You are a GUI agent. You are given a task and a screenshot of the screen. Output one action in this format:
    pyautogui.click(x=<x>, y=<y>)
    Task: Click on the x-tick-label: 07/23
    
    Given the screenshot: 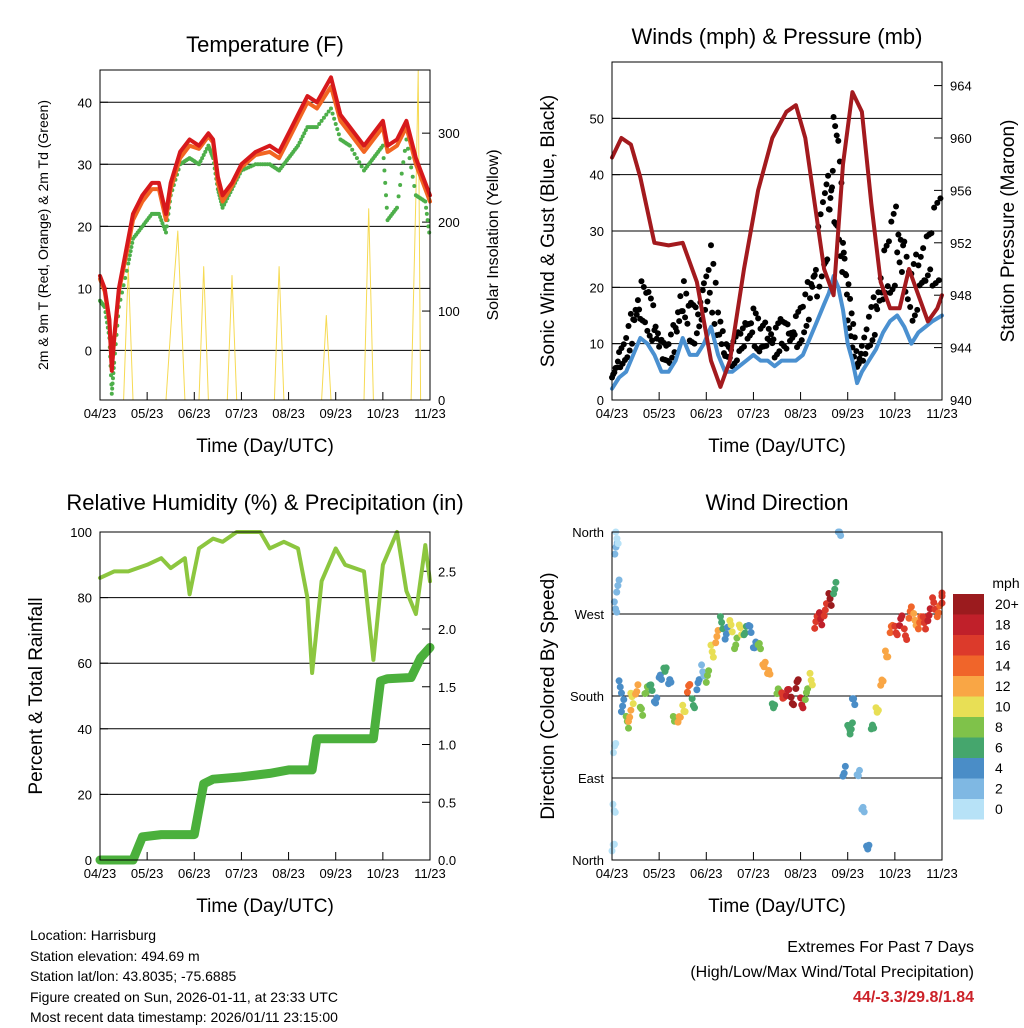 What is the action you would take?
    pyautogui.click(x=753, y=413)
    